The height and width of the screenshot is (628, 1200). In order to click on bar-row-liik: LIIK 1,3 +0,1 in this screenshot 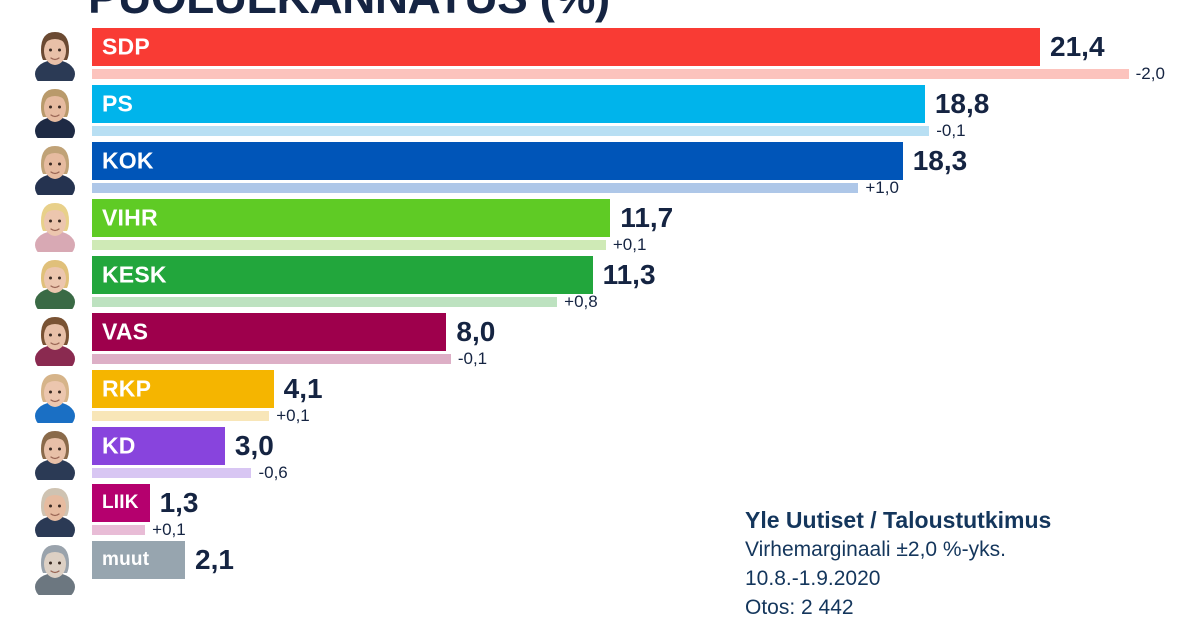, I will do `click(600, 509)`.